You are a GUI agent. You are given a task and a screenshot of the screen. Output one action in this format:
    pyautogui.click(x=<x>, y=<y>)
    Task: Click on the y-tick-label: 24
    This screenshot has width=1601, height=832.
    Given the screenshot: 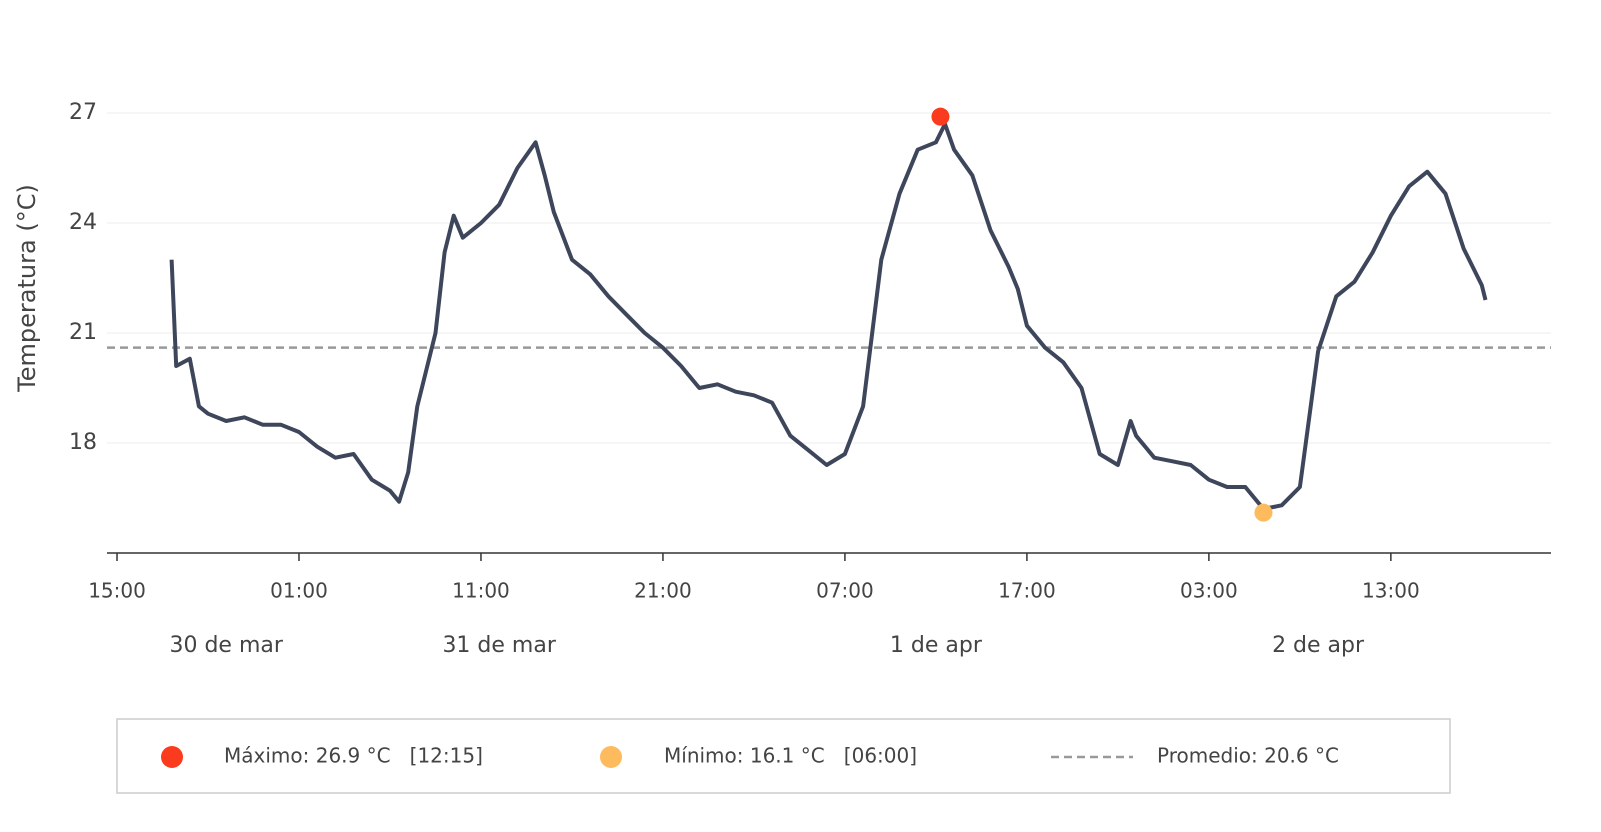 What is the action you would take?
    pyautogui.click(x=83, y=222)
    